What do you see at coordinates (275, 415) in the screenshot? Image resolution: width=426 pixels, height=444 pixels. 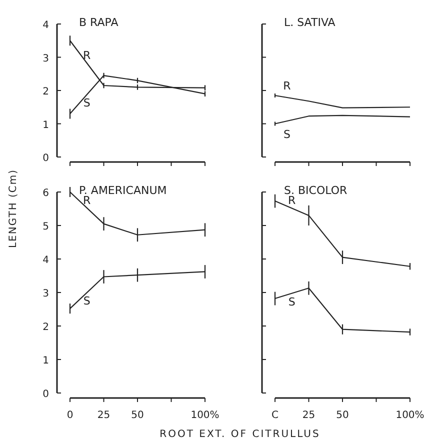 I see `x-tick-label: C` at bounding box center [275, 415].